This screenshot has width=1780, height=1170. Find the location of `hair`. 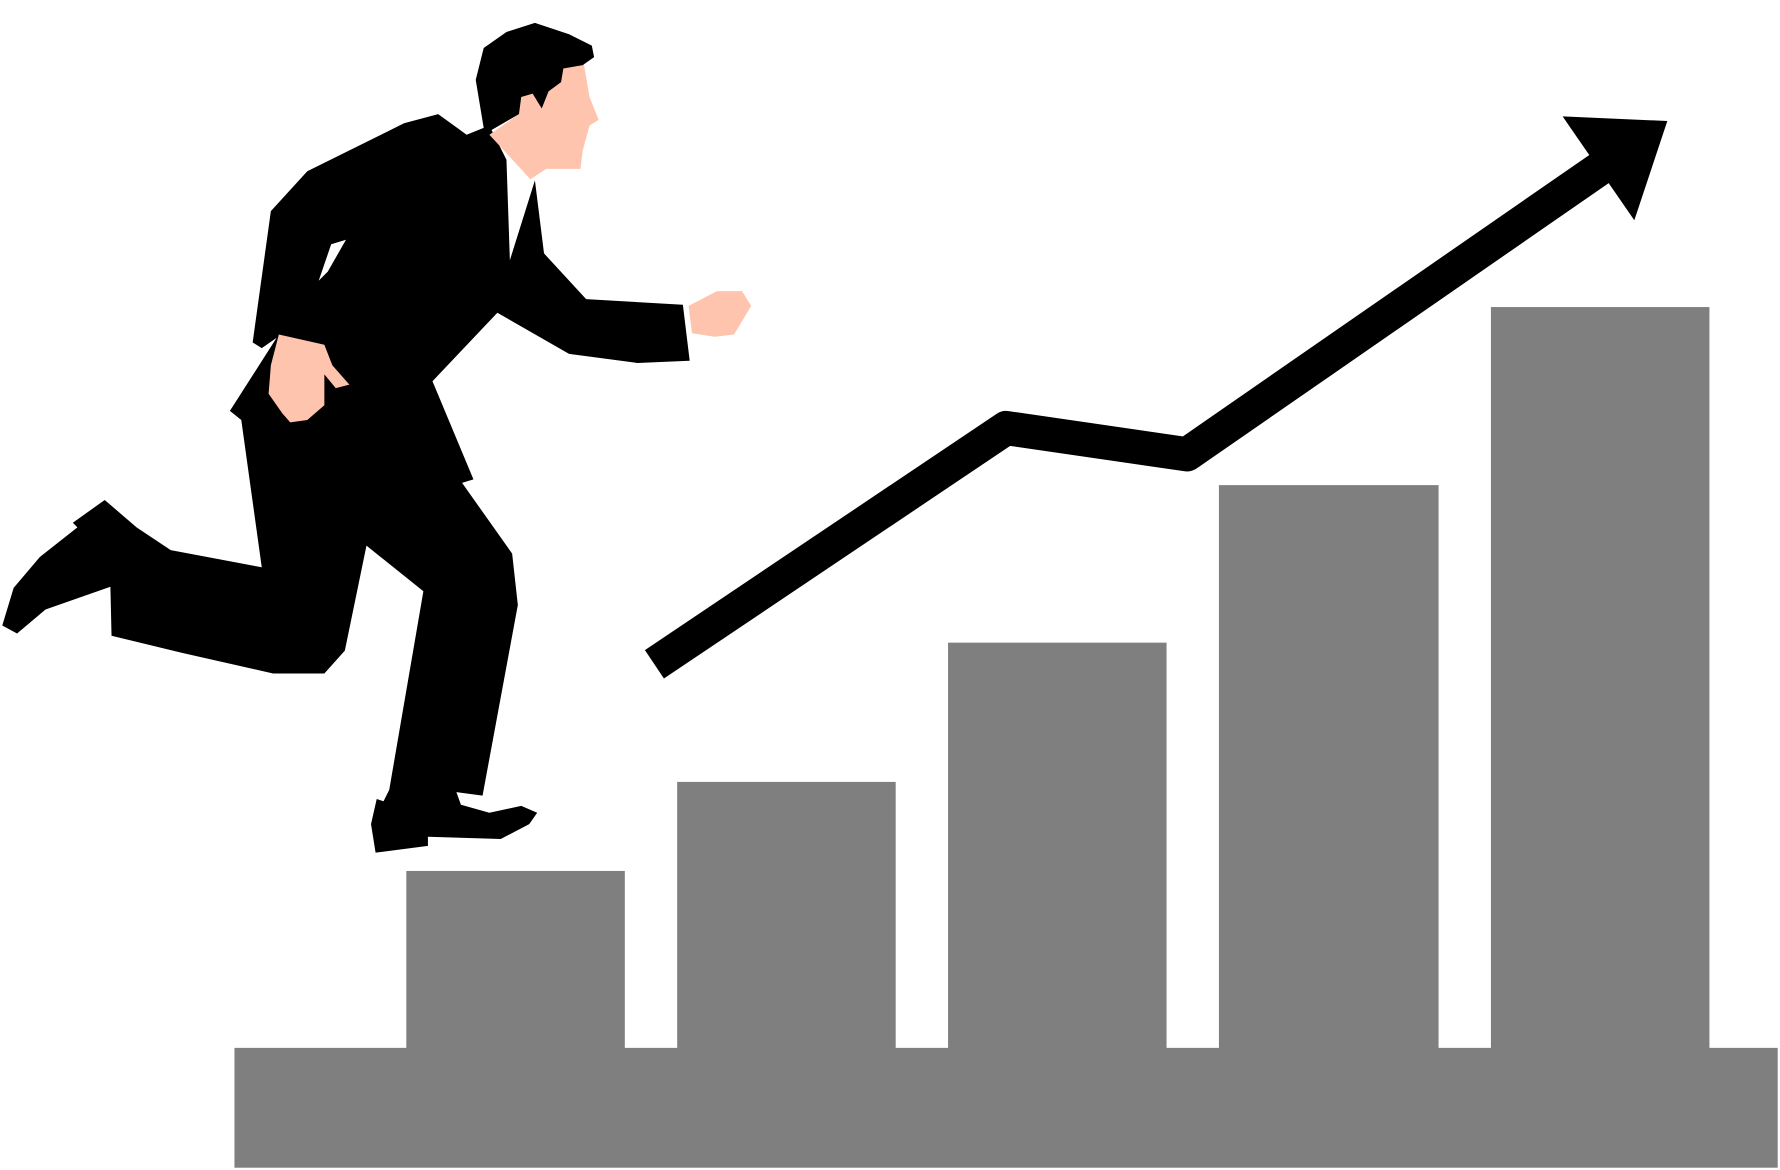

hair is located at coordinates (535, 77).